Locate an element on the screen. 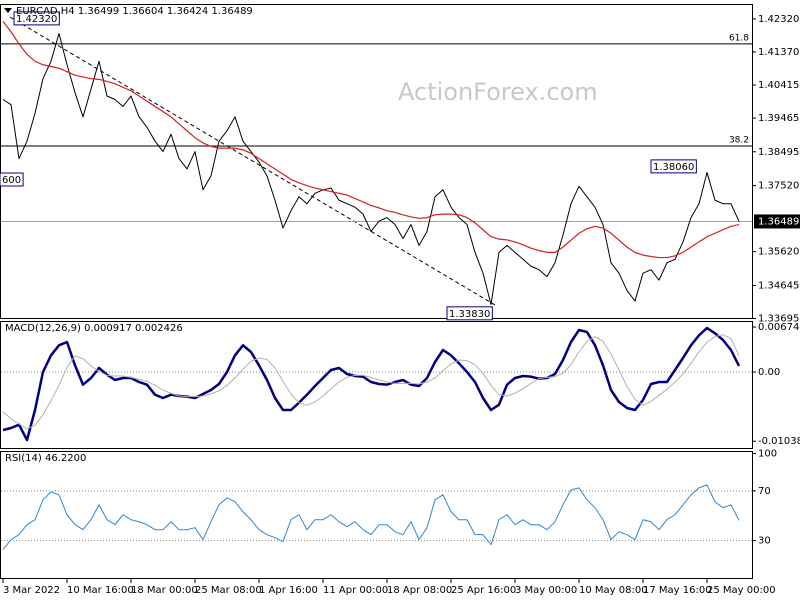 Image resolution: width=800 pixels, height=600 pixels. last-price-label: 1.36489 is located at coordinates (778, 221).